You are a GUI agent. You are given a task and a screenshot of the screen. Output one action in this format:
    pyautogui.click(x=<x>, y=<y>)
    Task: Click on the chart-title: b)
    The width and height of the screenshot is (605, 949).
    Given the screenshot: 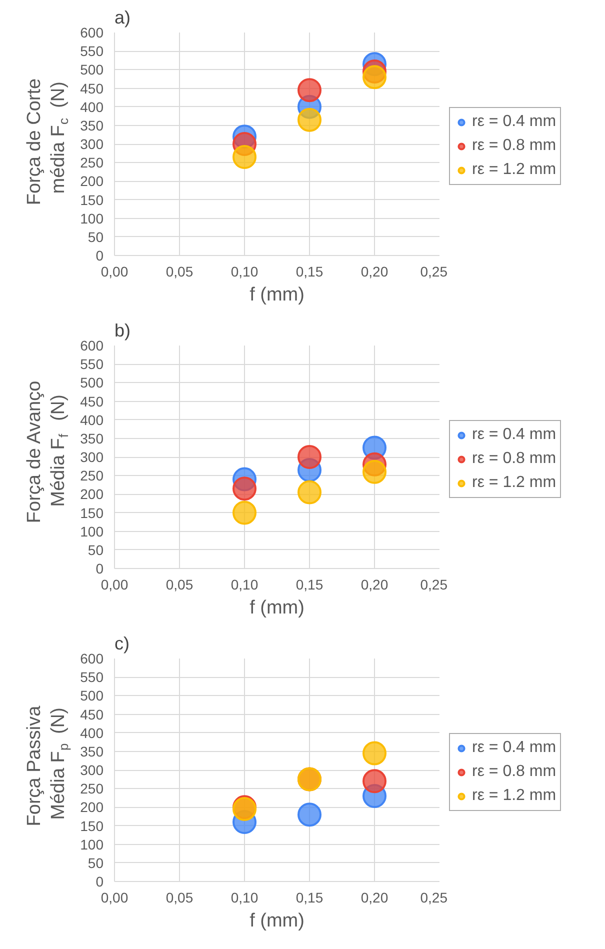 What is the action you would take?
    pyautogui.click(x=122, y=330)
    